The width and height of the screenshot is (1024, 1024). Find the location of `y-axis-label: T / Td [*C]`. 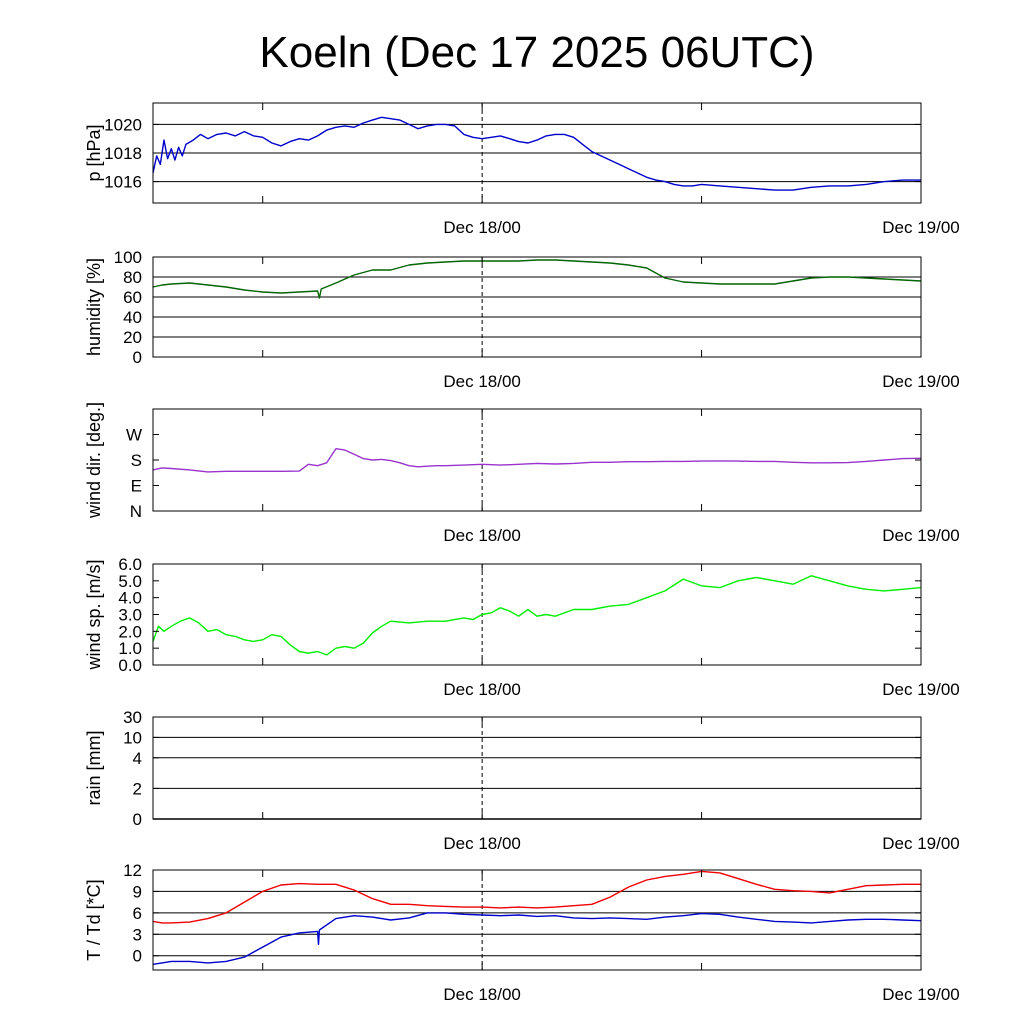

y-axis-label: T / Td [*C] is located at coordinates (94, 919).